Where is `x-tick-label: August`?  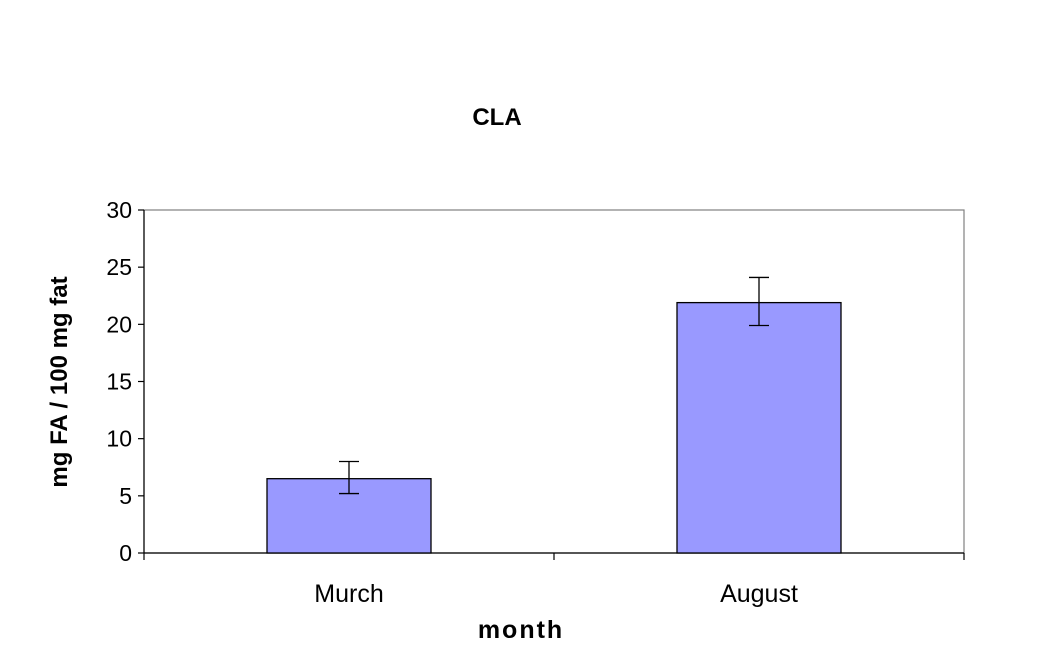
x-tick-label: August is located at coordinates (759, 594).